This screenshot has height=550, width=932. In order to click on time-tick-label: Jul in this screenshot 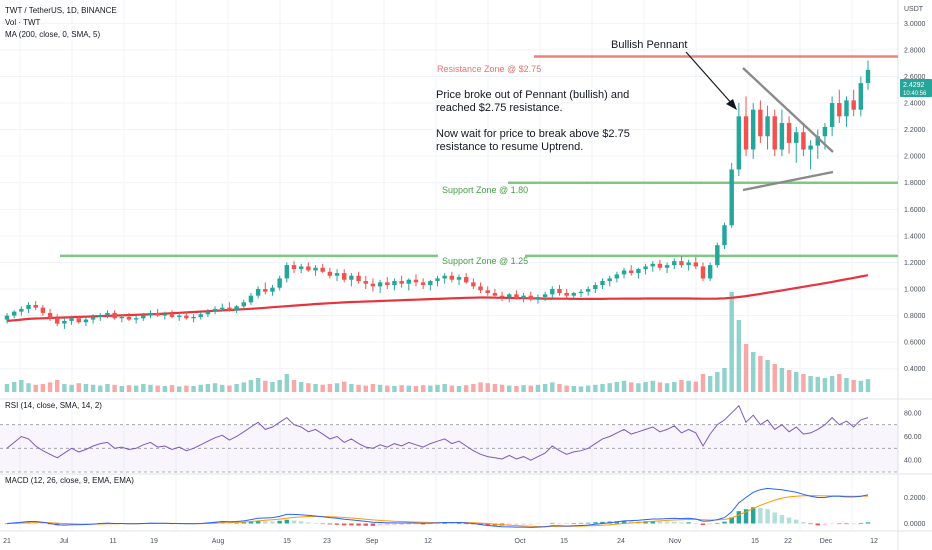, I will do `click(64, 541)`.